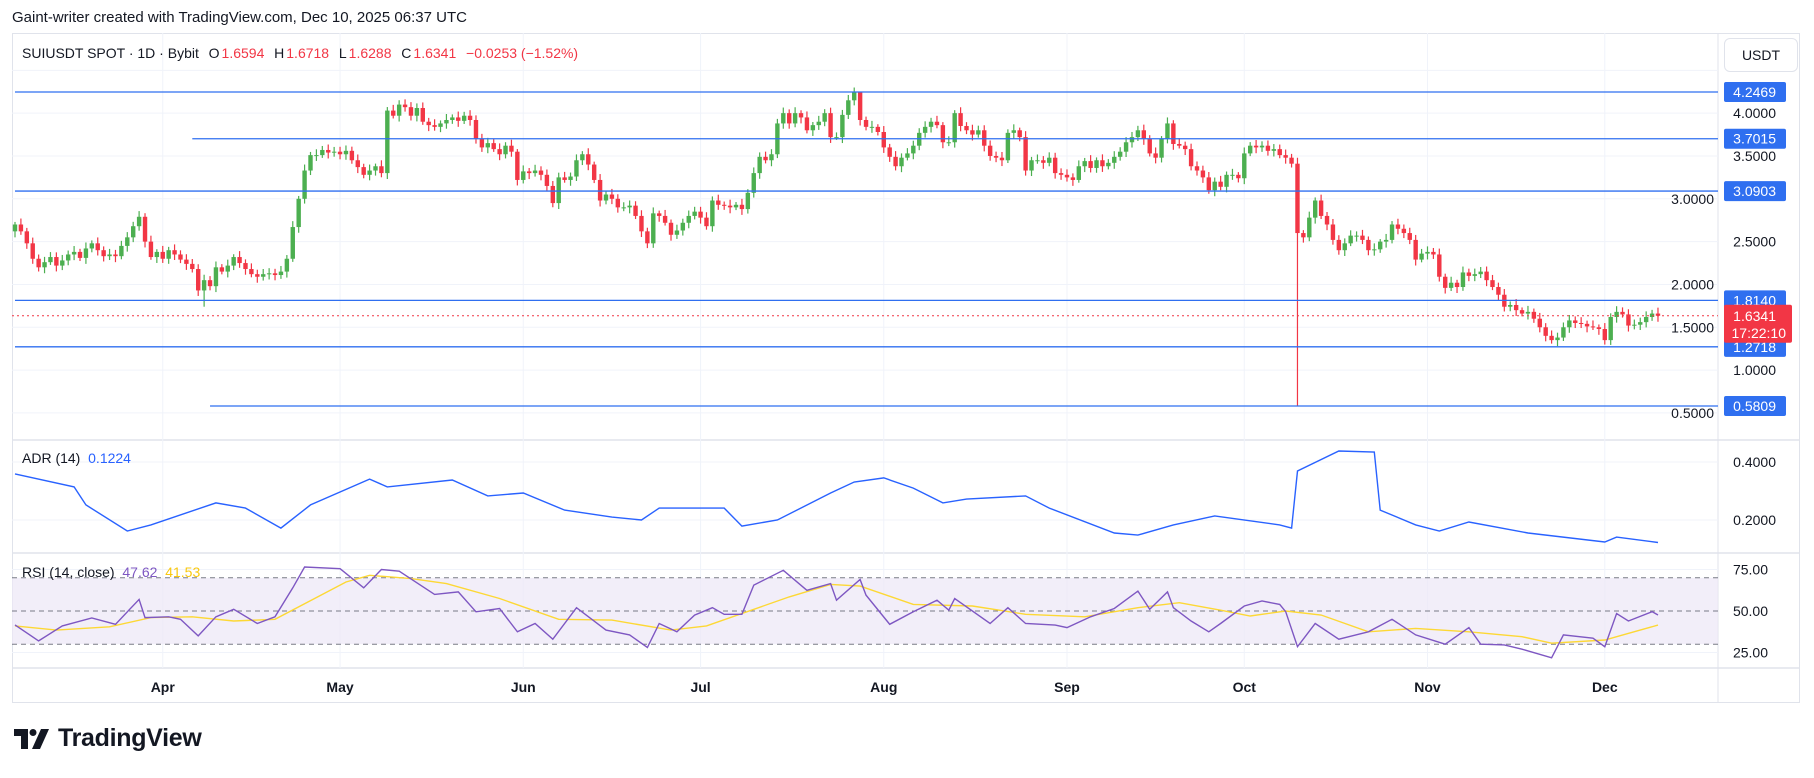 This screenshot has width=1814, height=778. Describe the element at coordinates (68, 572) in the screenshot. I see `rsi-label: RSI (14, close)` at that location.